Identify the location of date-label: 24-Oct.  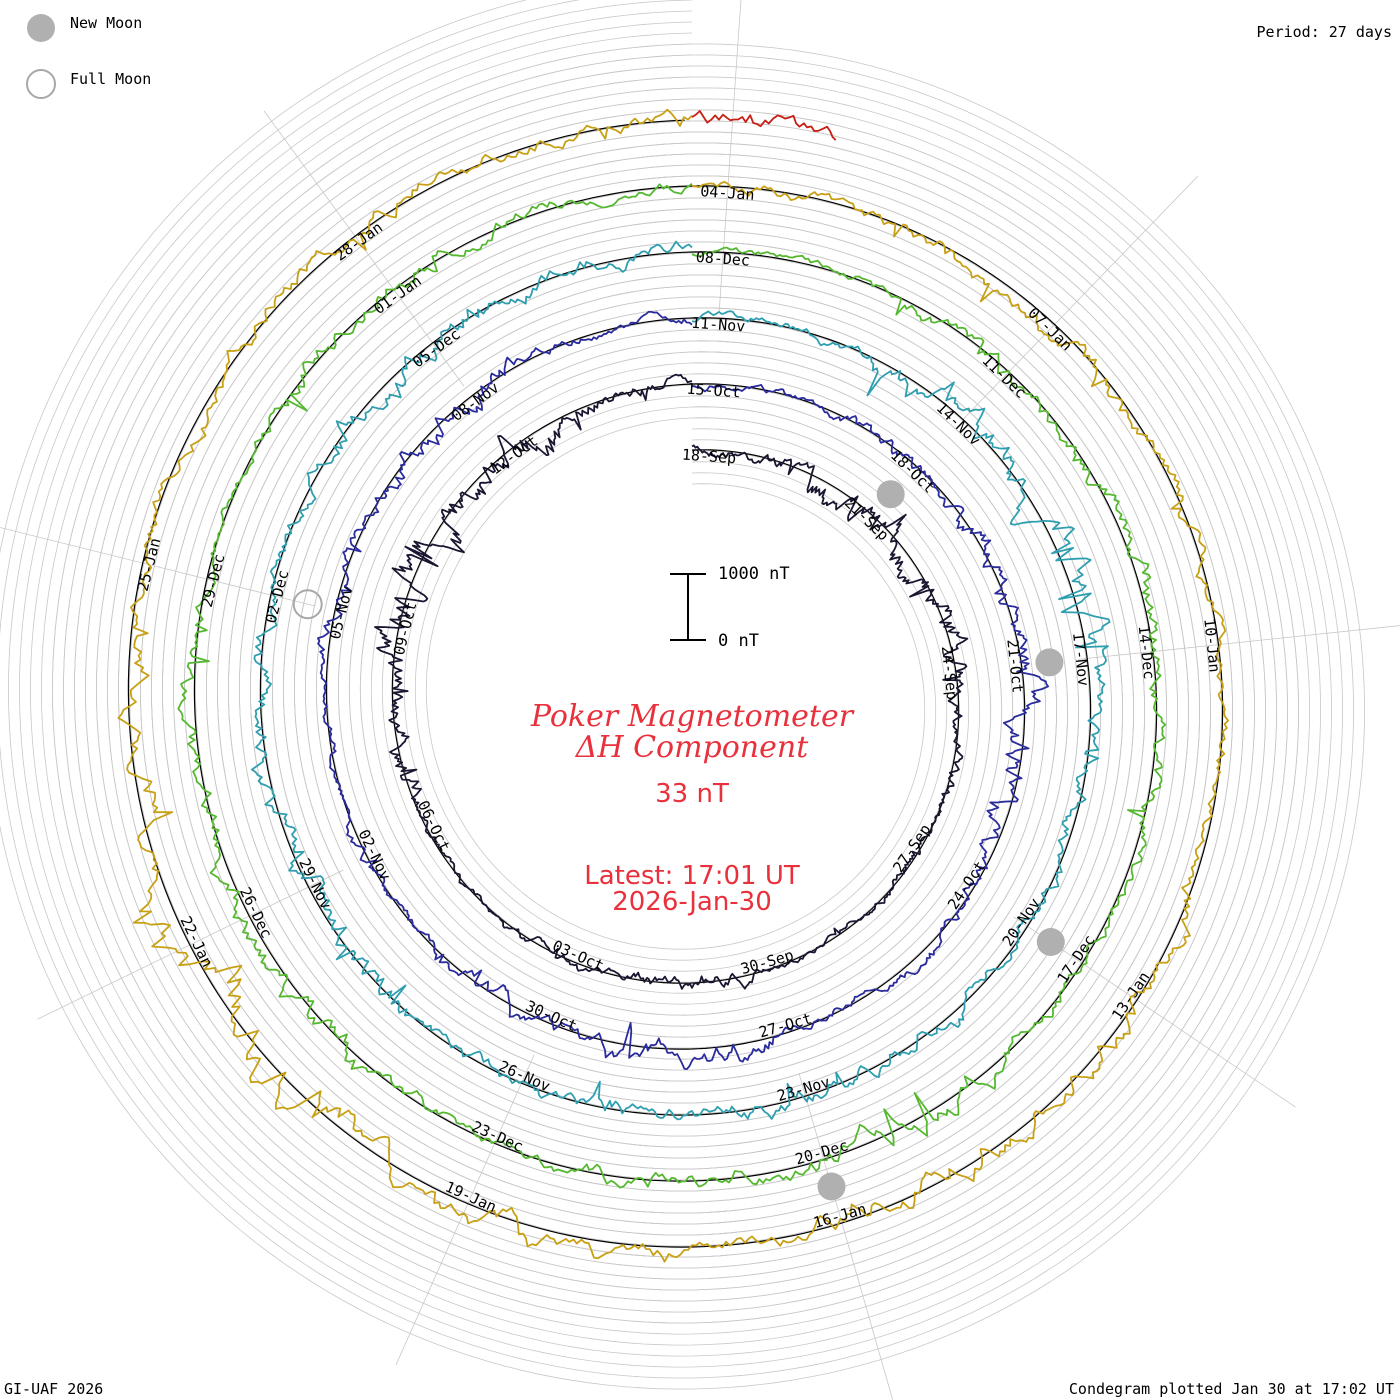
(966, 885).